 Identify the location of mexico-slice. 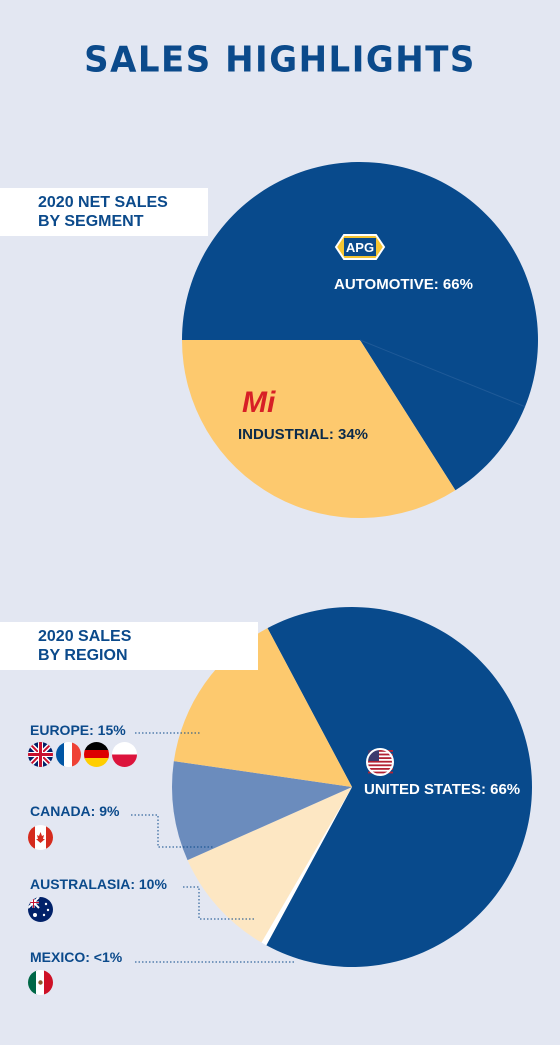
(306, 866).